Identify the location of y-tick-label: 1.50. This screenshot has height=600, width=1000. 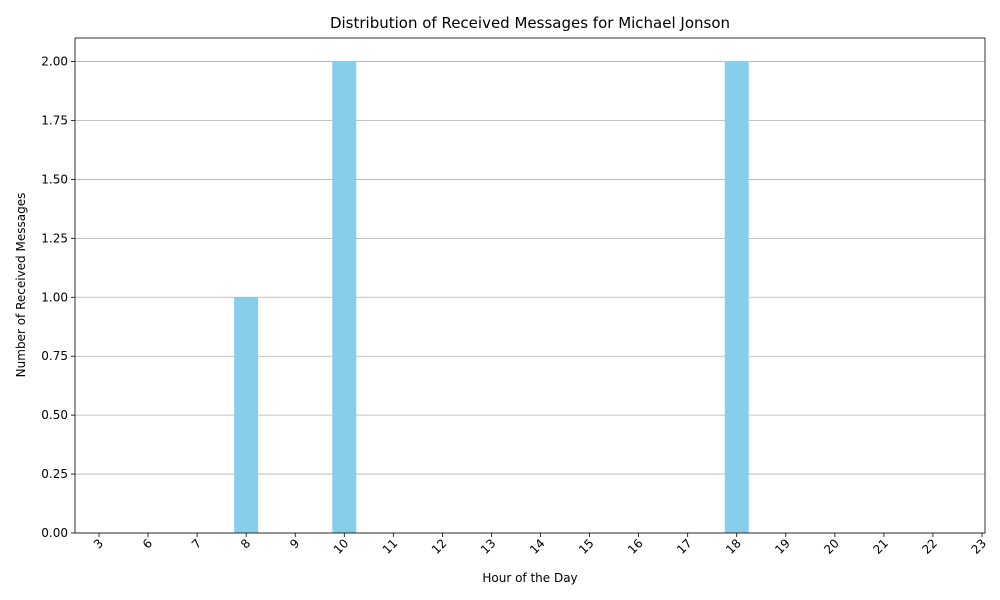
(54, 179).